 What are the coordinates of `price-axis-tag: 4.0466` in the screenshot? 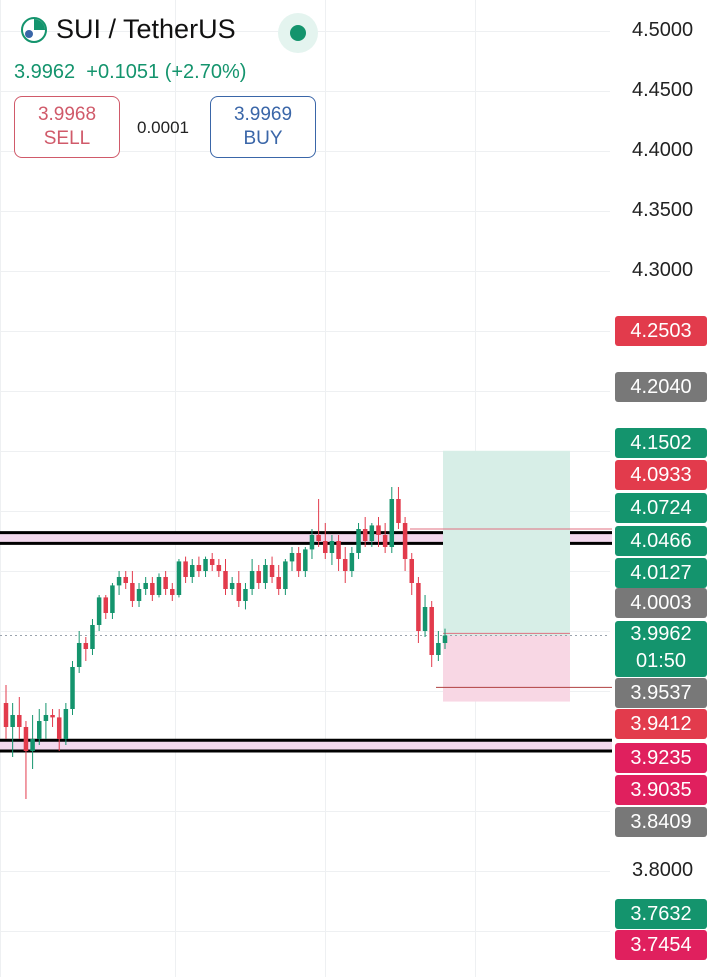 It's located at (661, 541).